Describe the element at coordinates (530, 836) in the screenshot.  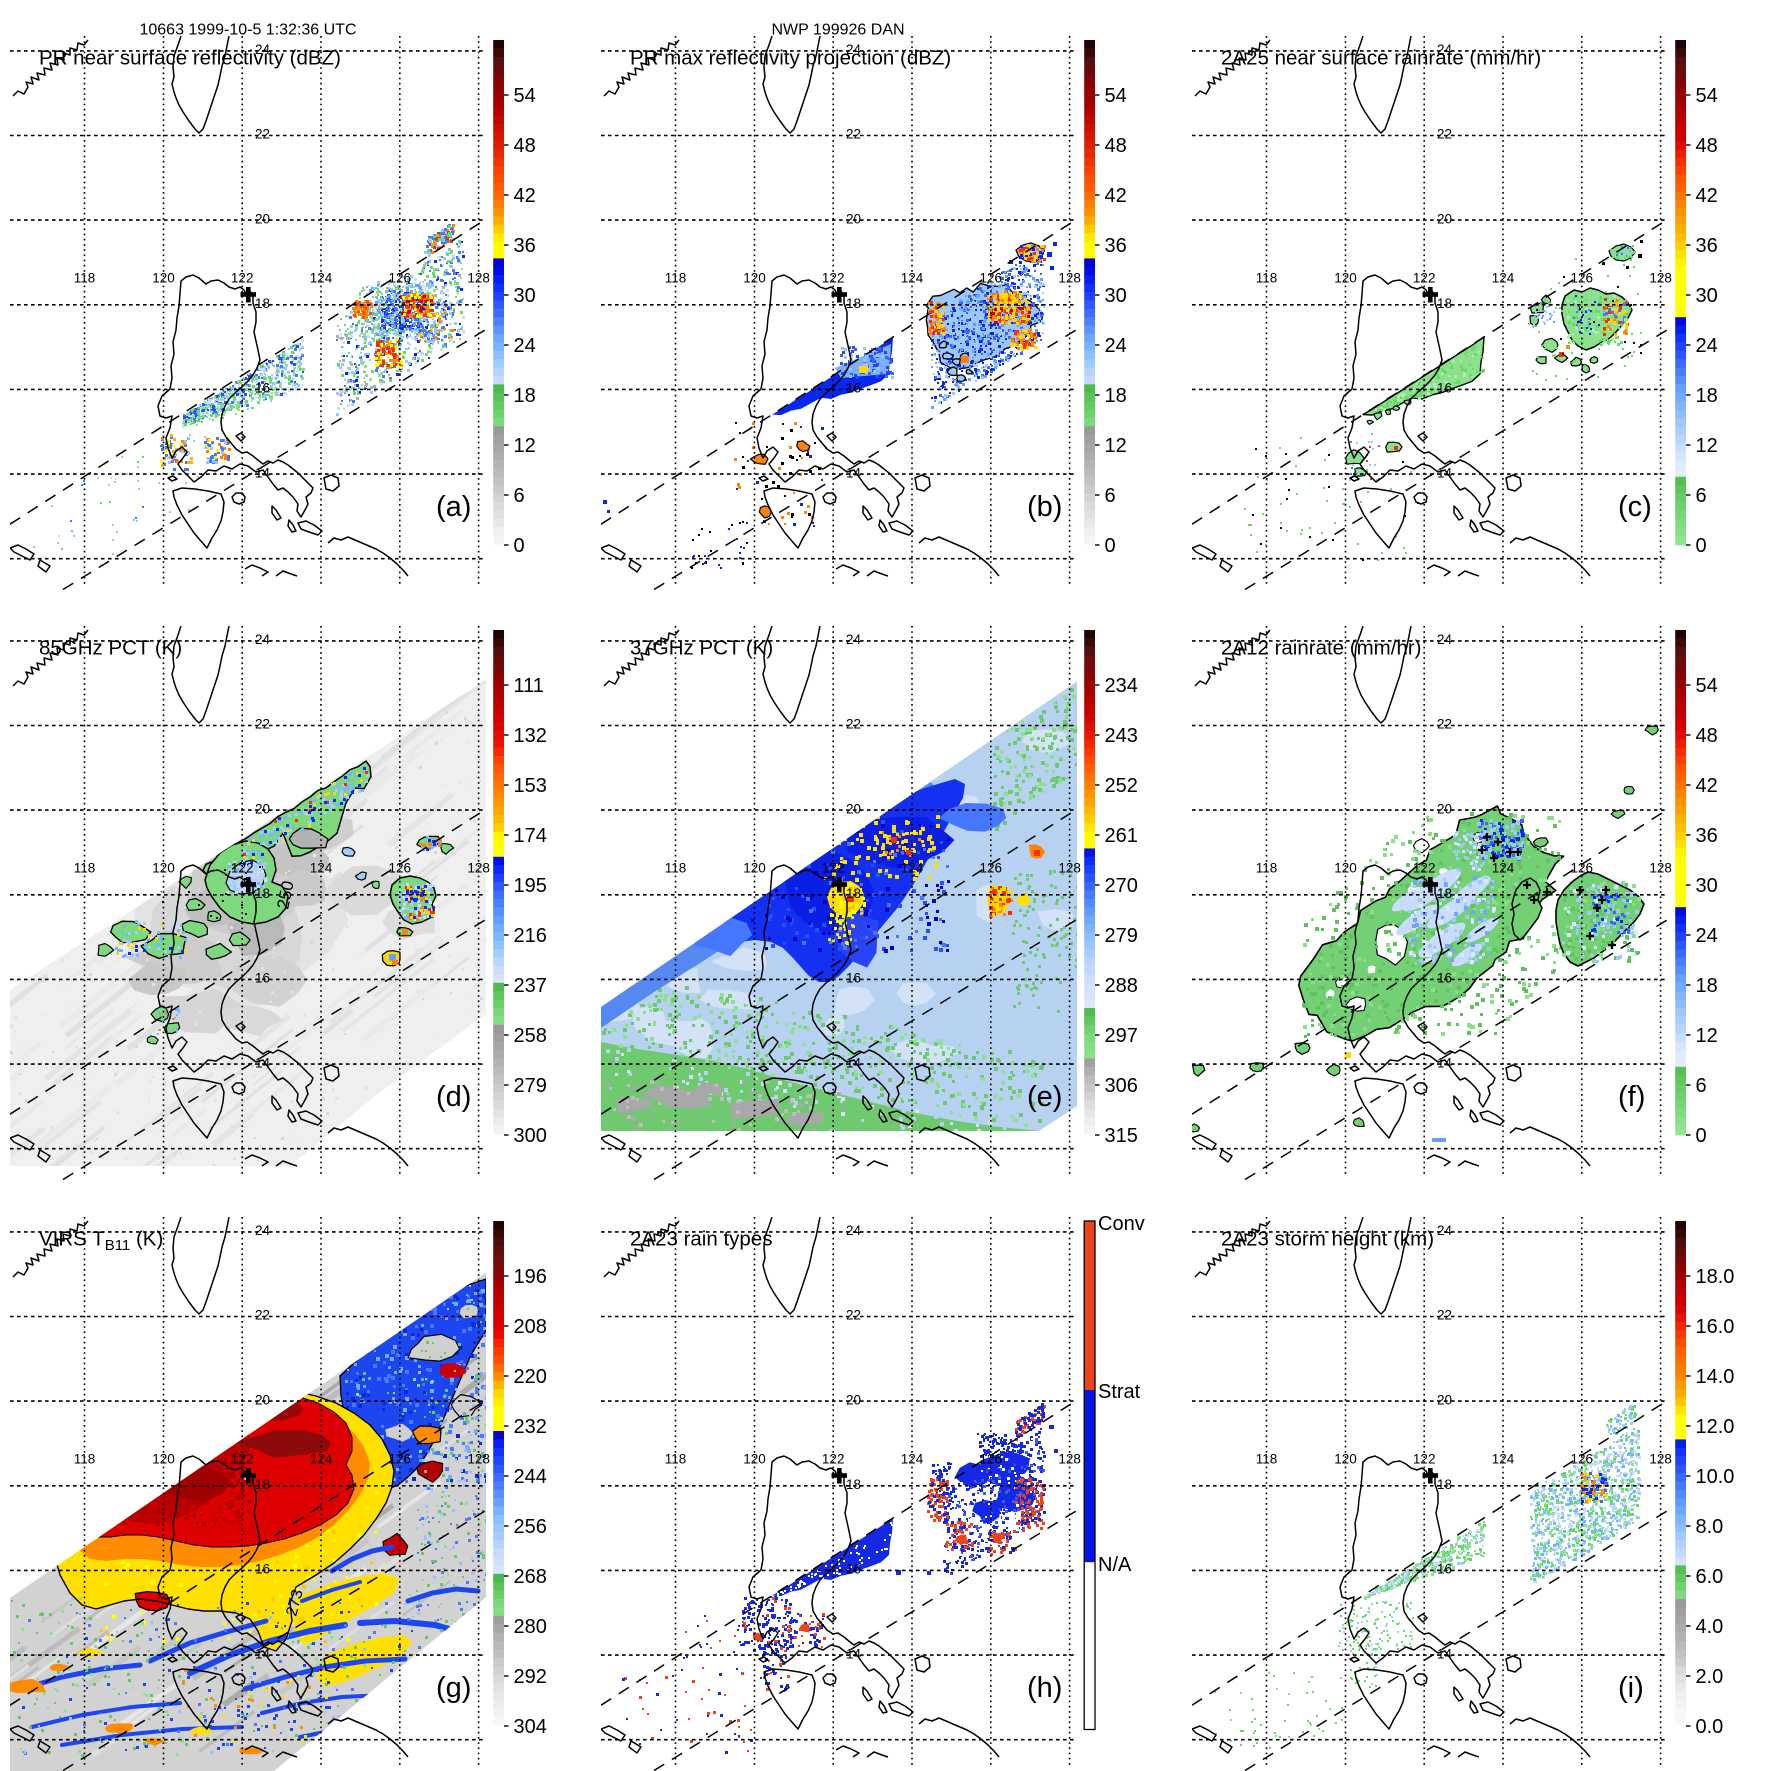
I see `svg-text: 174` at that location.